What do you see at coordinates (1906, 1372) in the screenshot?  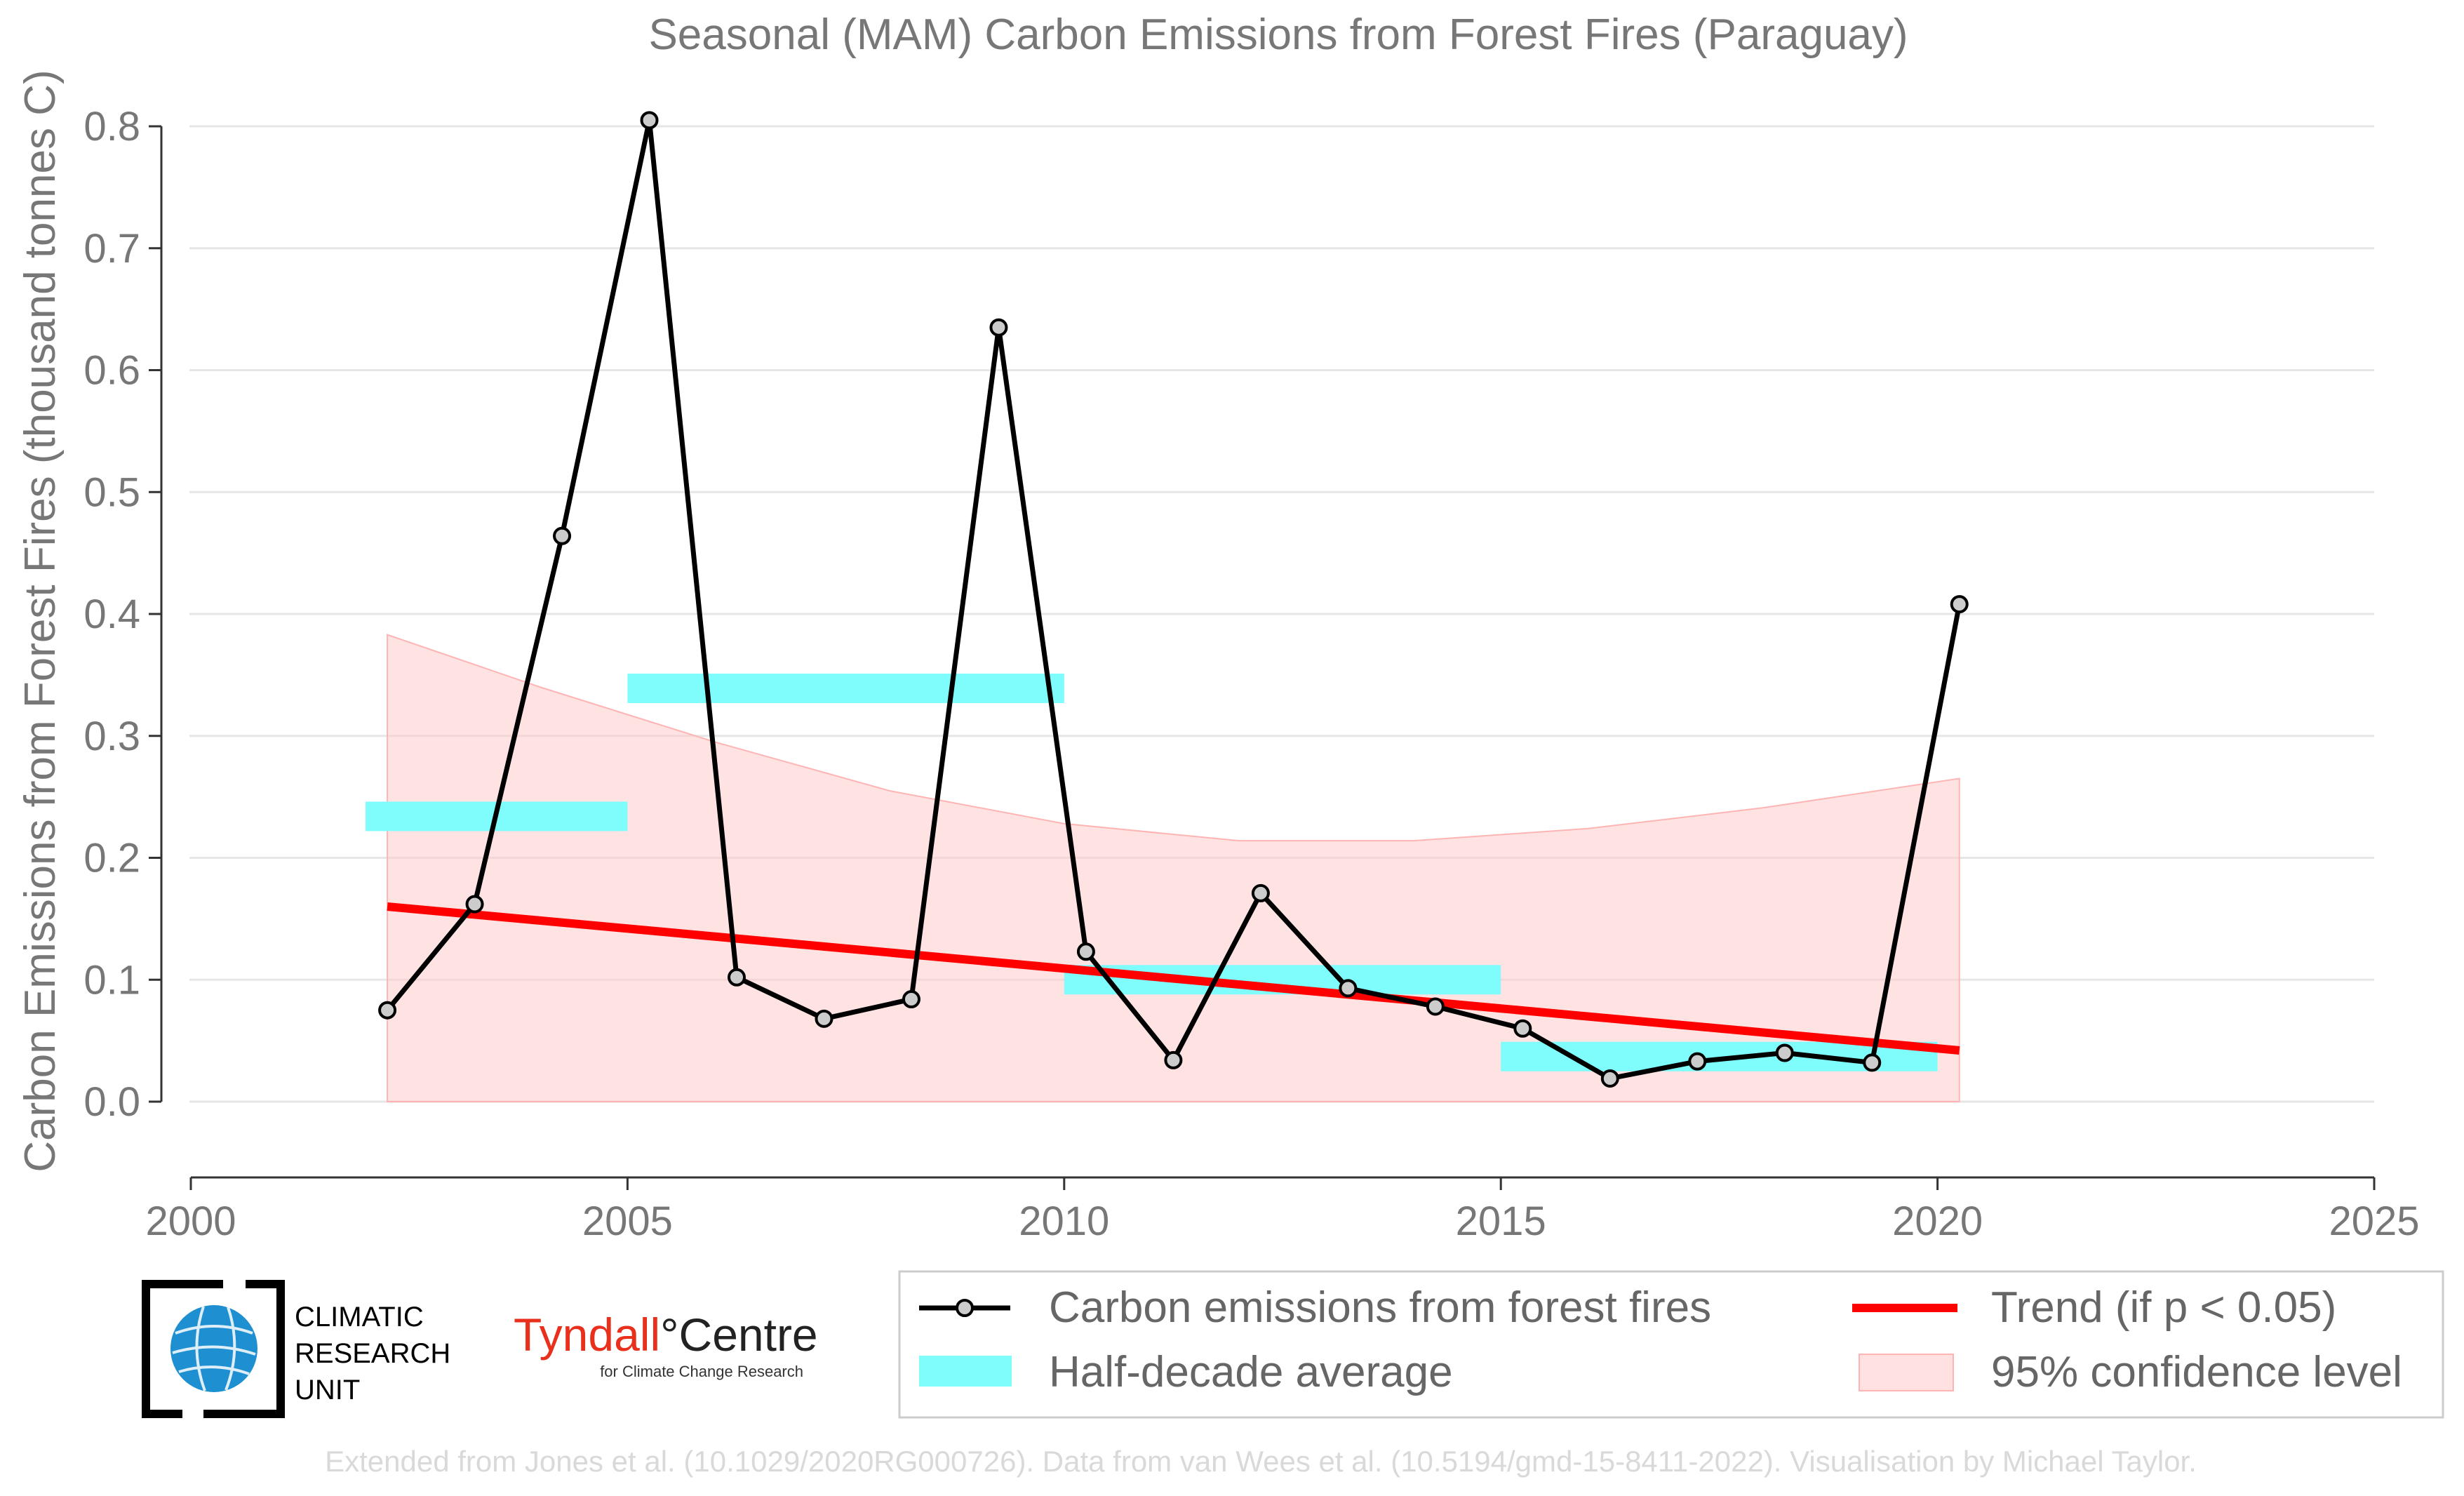 I see `legend-swatch-confidence` at bounding box center [1906, 1372].